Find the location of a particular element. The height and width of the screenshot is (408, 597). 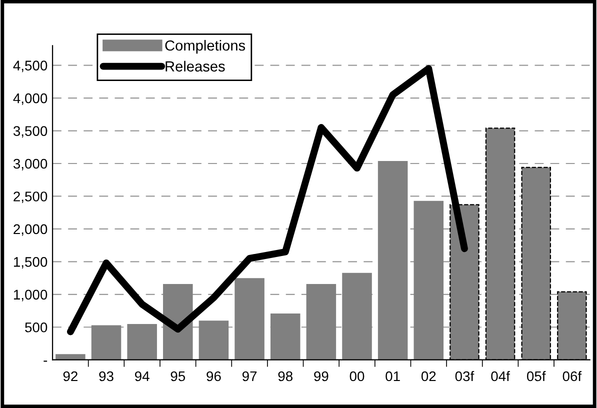

y-tick-label: 2,500 is located at coordinates (31, 198).